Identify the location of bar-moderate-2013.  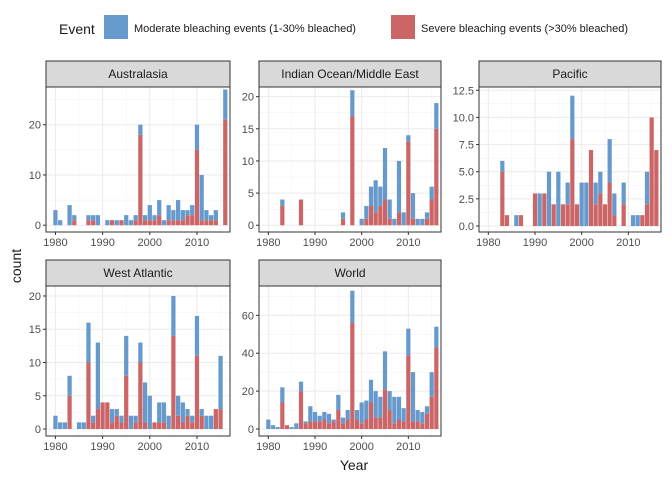
(422, 417).